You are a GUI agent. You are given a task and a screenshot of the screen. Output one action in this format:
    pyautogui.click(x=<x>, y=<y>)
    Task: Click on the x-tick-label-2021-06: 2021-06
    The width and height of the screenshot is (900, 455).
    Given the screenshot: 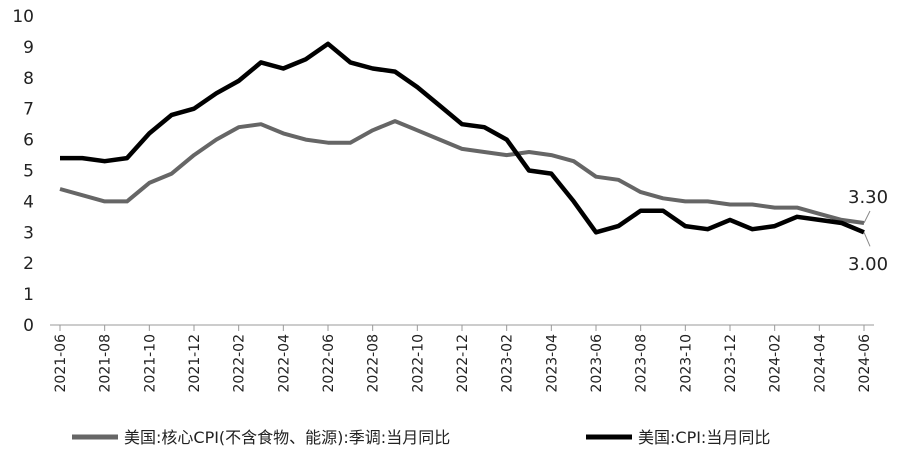 What is the action you would take?
    pyautogui.click(x=61, y=363)
    